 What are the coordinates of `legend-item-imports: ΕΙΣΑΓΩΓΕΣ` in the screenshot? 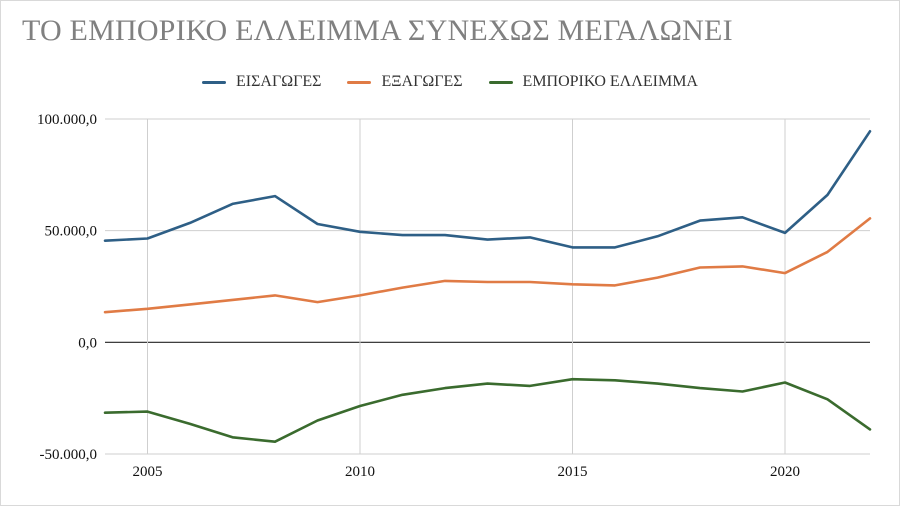 It's located at (261, 82).